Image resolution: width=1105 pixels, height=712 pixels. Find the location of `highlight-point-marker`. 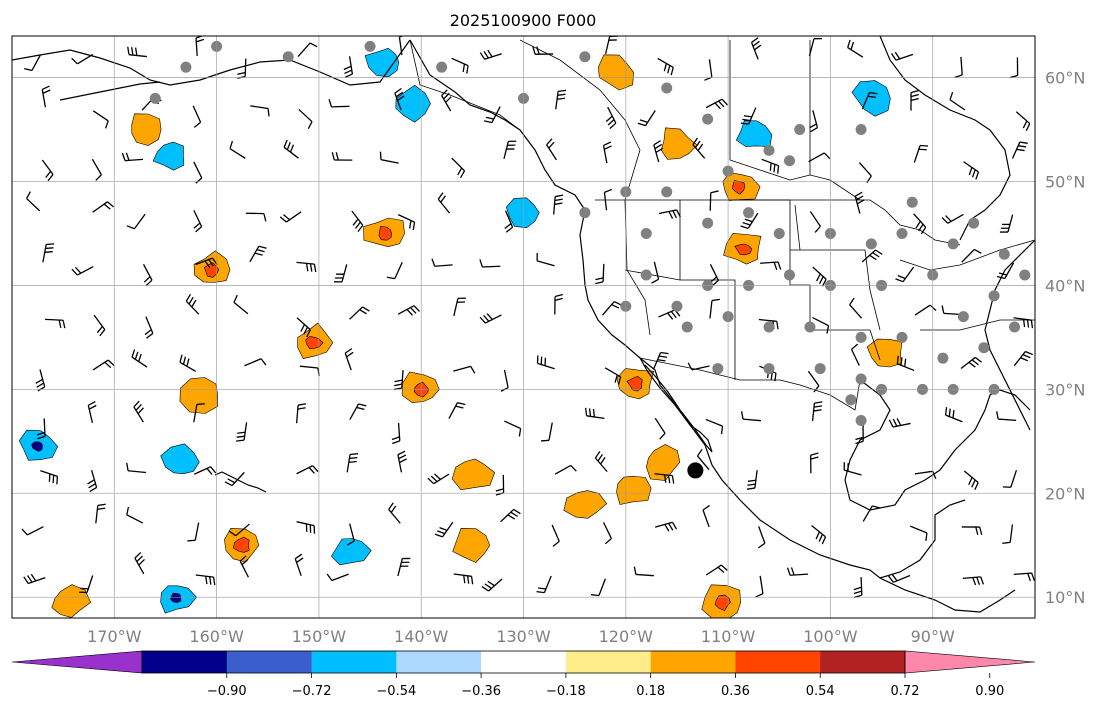

highlight-point-marker is located at coordinates (695, 470).